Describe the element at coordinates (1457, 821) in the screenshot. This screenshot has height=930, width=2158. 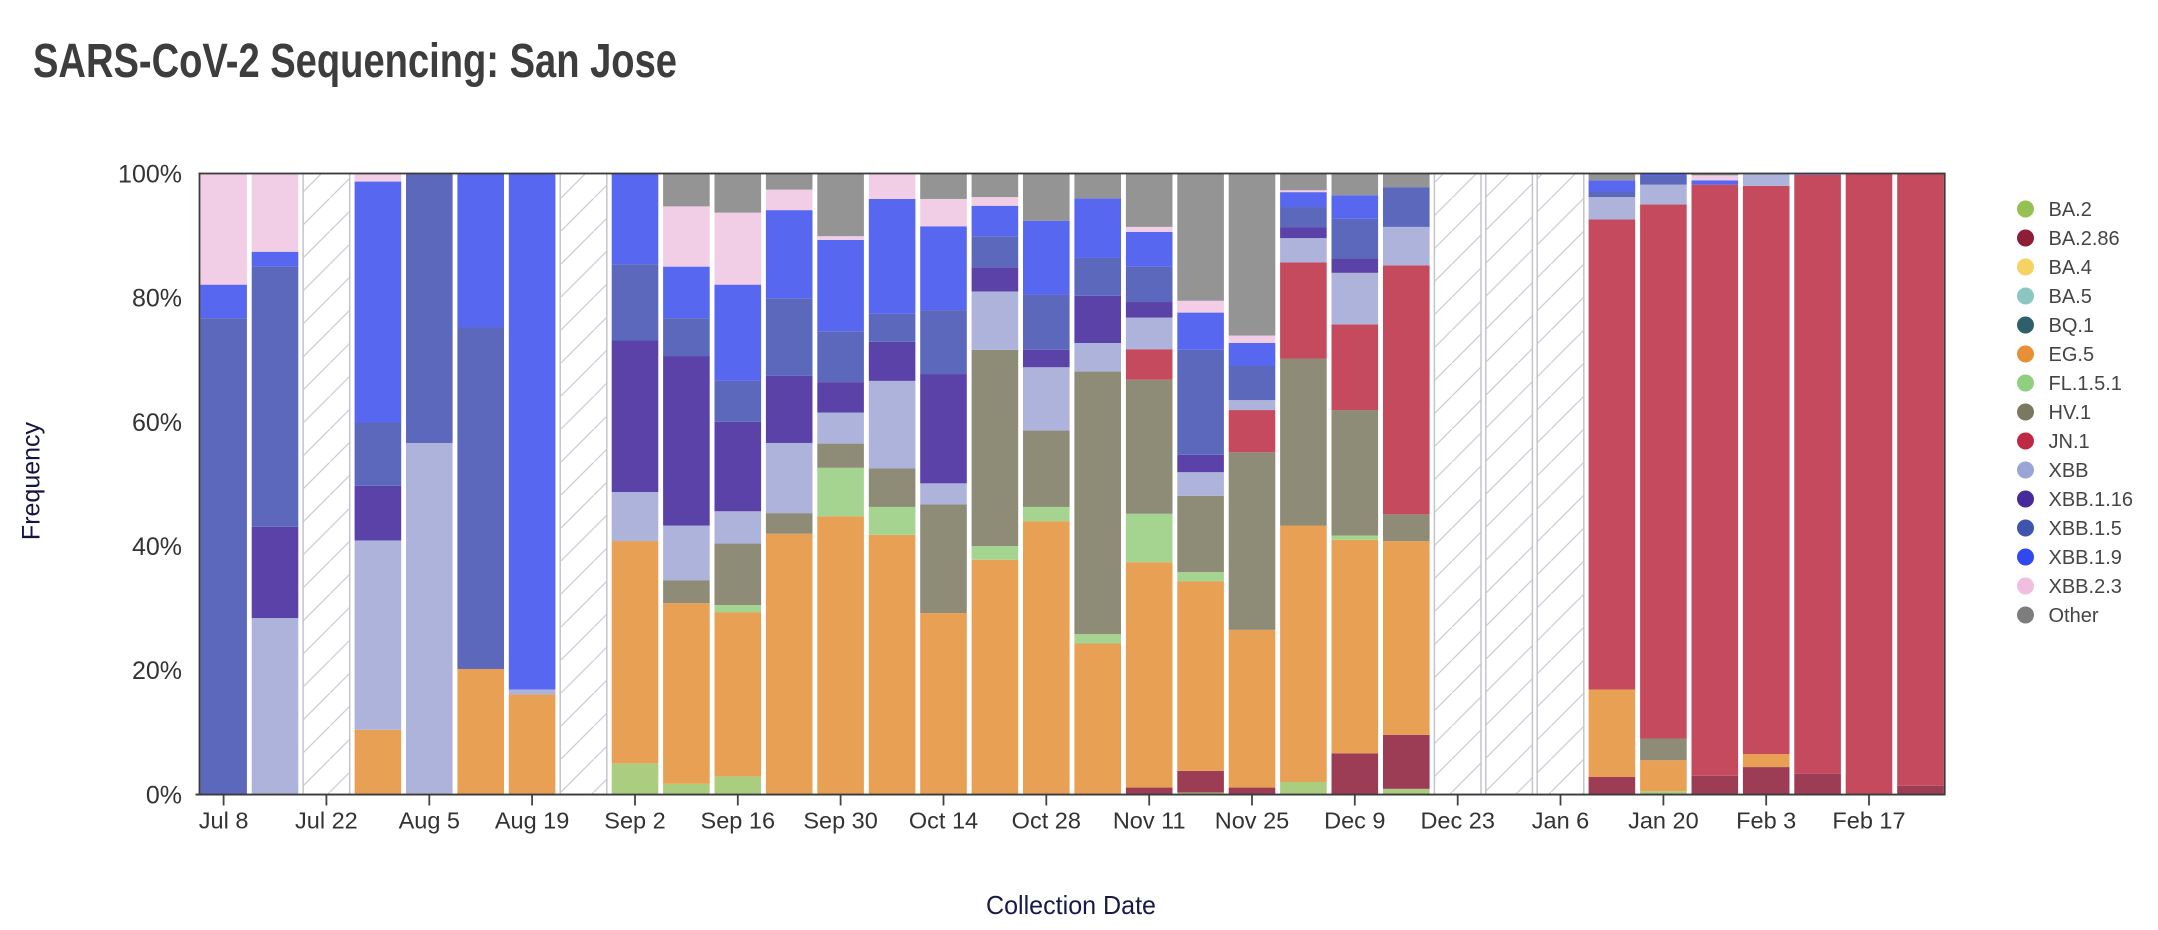
I see `svg-text: Dec 23` at that location.